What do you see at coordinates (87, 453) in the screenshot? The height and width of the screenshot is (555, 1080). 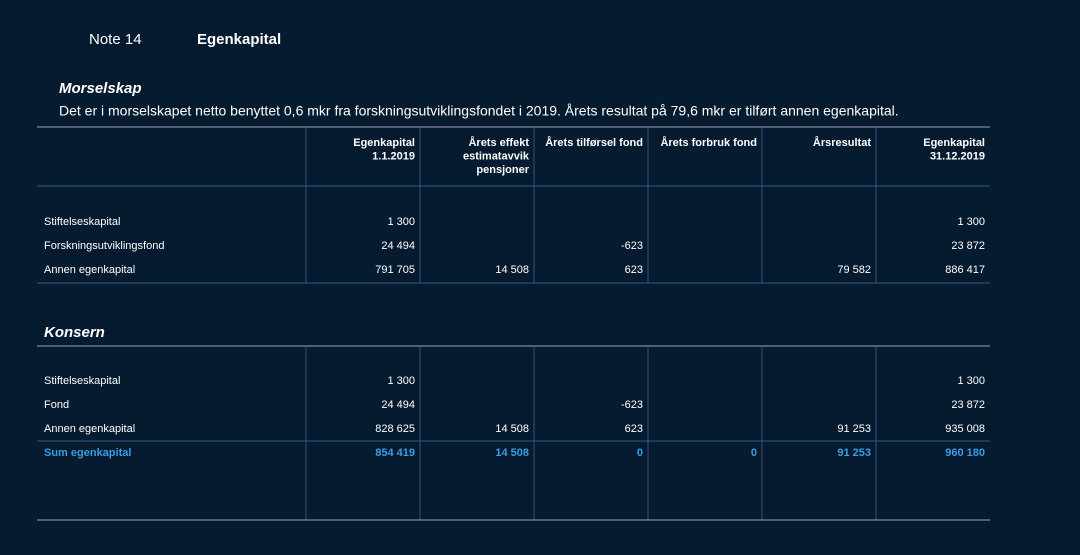 I see `total-label: Sum egenkapital` at bounding box center [87, 453].